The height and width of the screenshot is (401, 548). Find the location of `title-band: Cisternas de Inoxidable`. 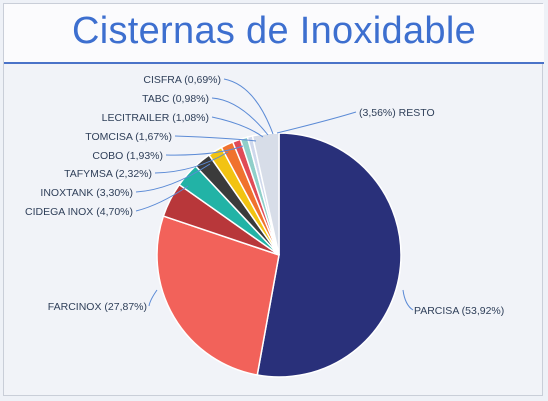

title-band: Cisternas de Inoxidable is located at coordinates (274, 34).